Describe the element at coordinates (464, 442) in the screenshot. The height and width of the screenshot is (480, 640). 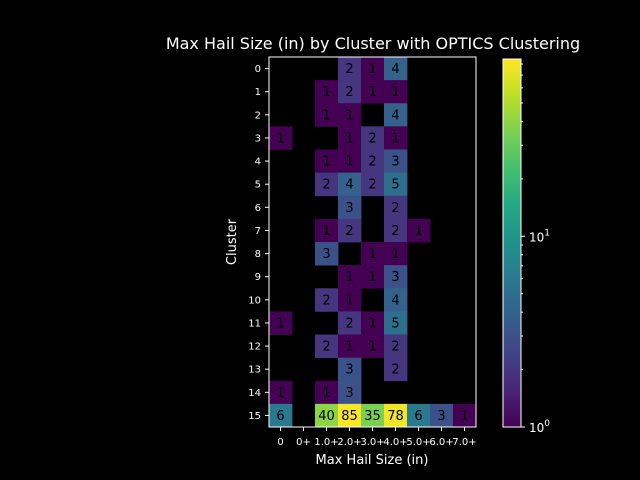
I see `x-tick-label: 7.0+` at that location.